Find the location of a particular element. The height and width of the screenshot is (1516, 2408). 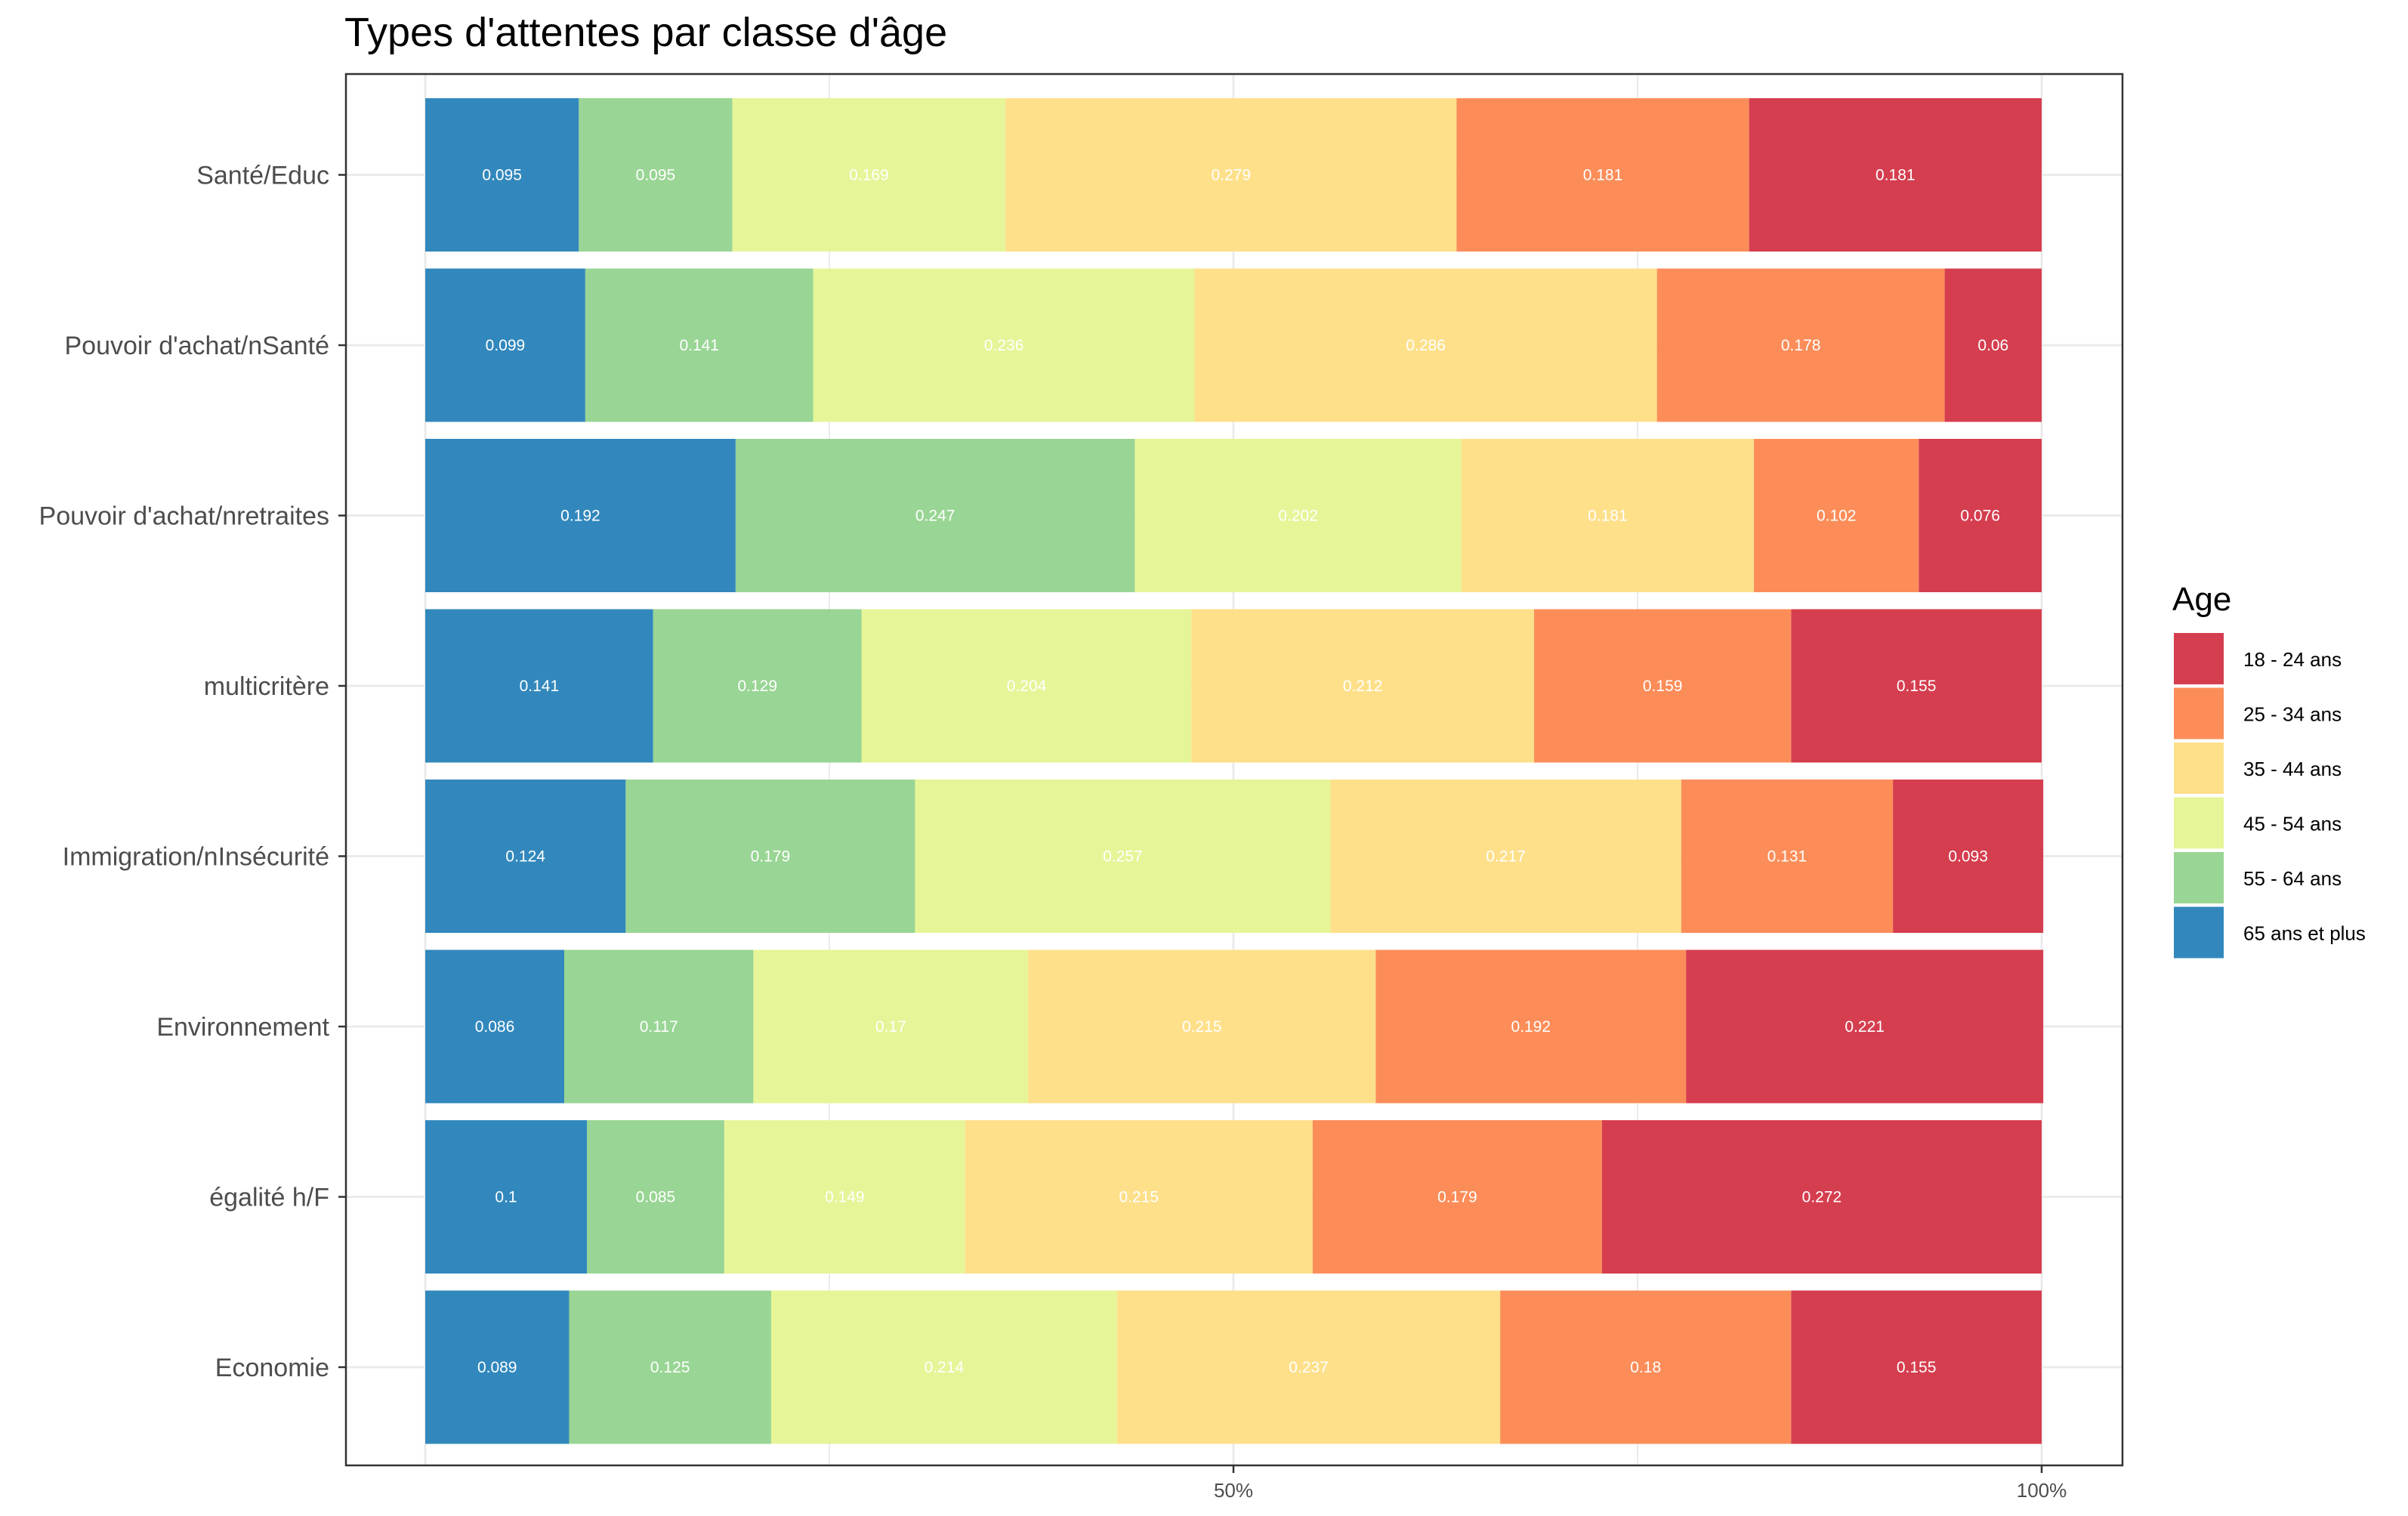

legend-swatch-45-54-ans is located at coordinates (2199, 823).